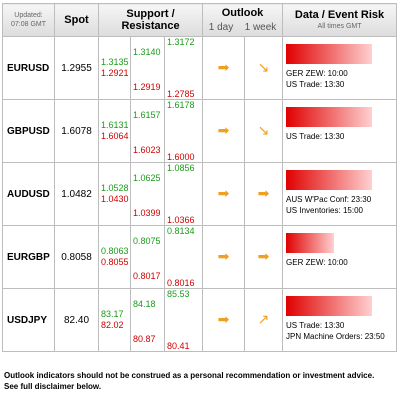 This screenshot has height=404, width=400. I want to click on level-cell: 85.53 80.41, so click(183, 320).